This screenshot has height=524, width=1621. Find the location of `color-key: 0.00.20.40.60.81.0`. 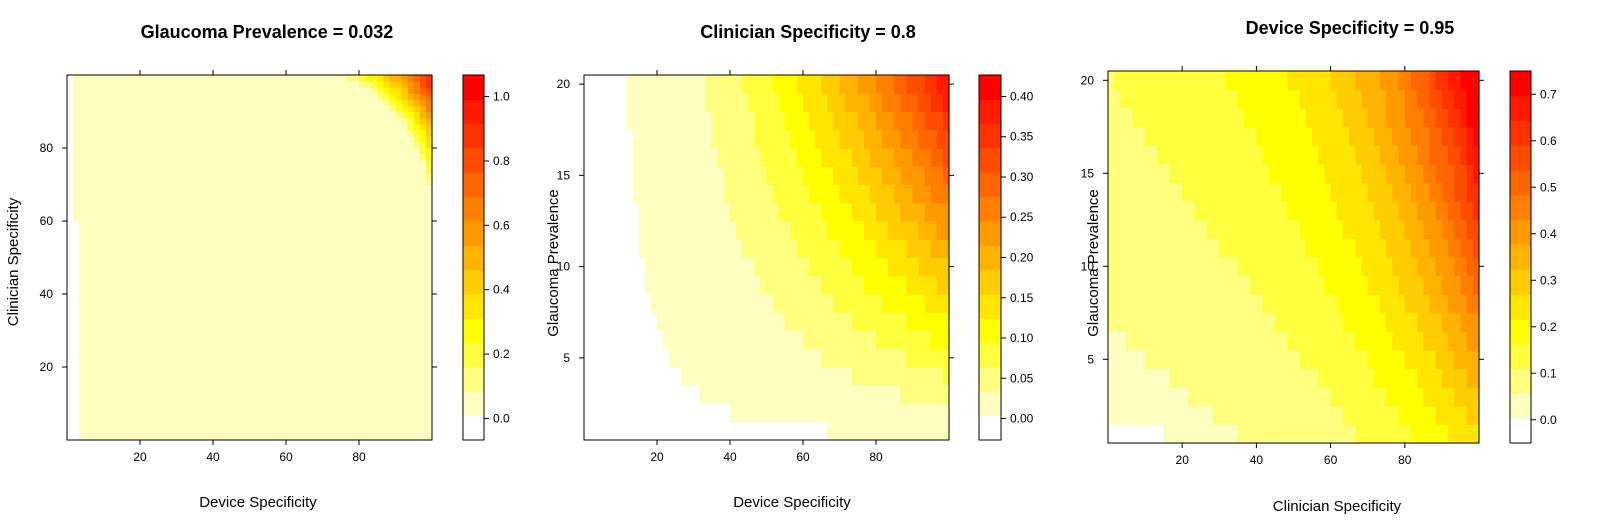

color-key: 0.00.20.40.60.81.0 is located at coordinates (486, 257).